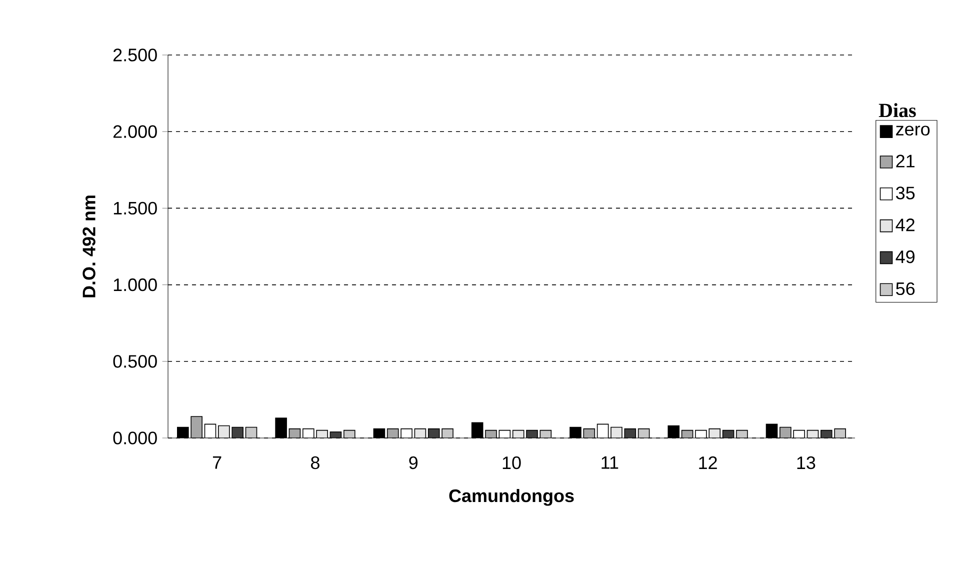 This screenshot has height=563, width=956. I want to click on y-tick-label: 1.000, so click(135, 285).